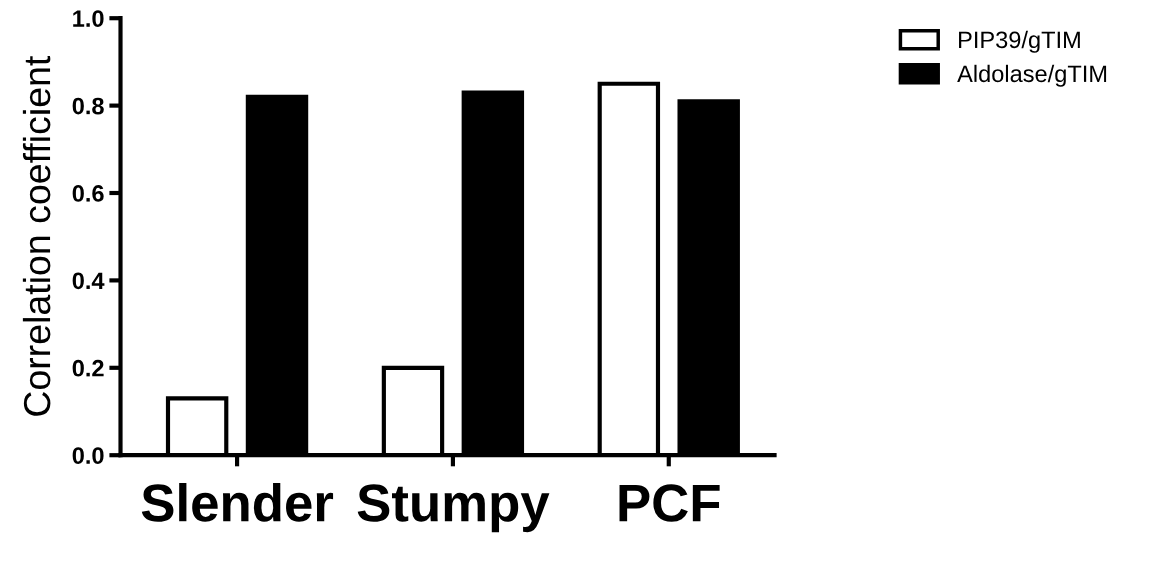  I want to click on x-tick-label: Stumpy, so click(453, 508).